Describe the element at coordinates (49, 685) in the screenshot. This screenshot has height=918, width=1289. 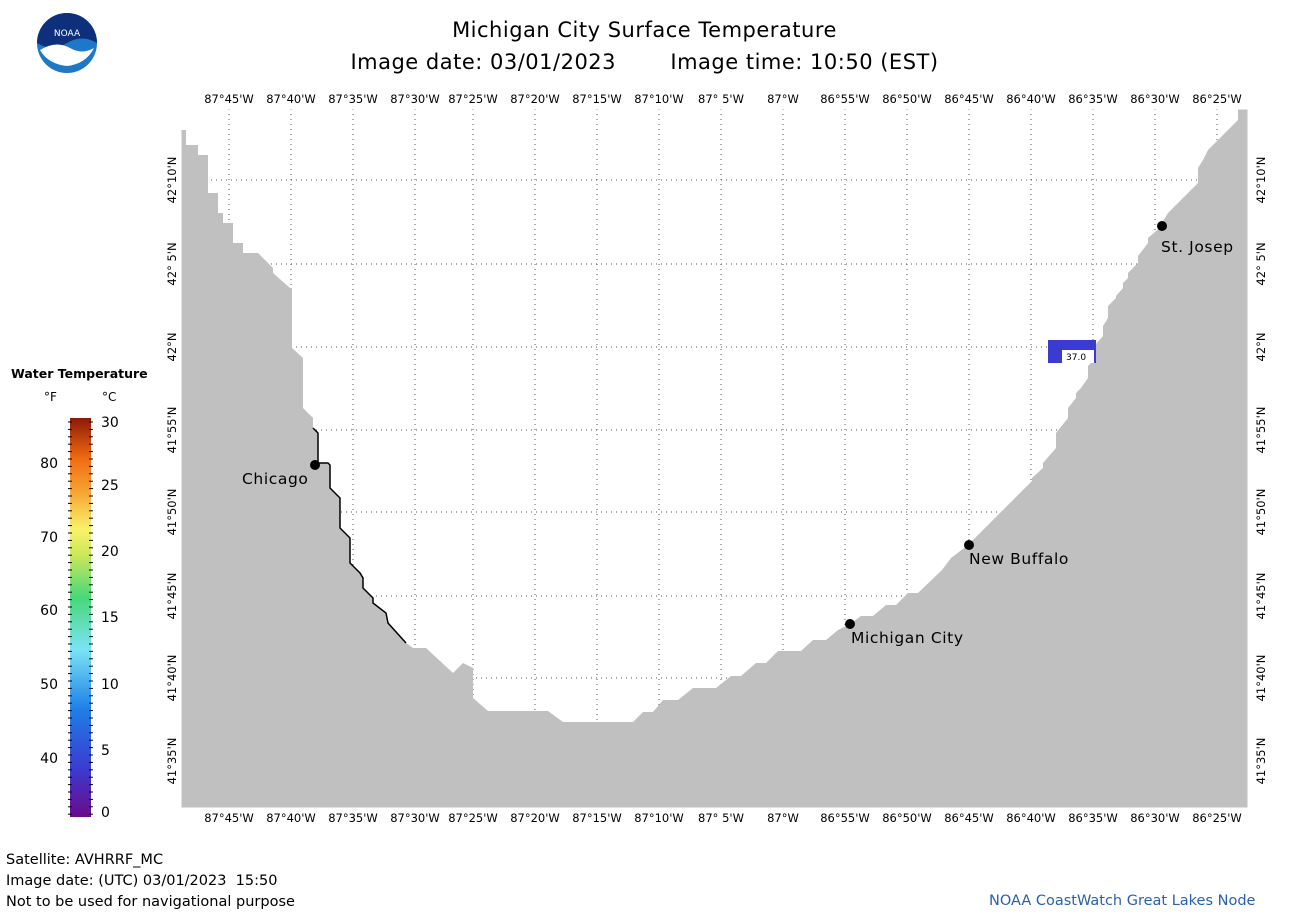
I see `legend-f-tick: 50` at that location.